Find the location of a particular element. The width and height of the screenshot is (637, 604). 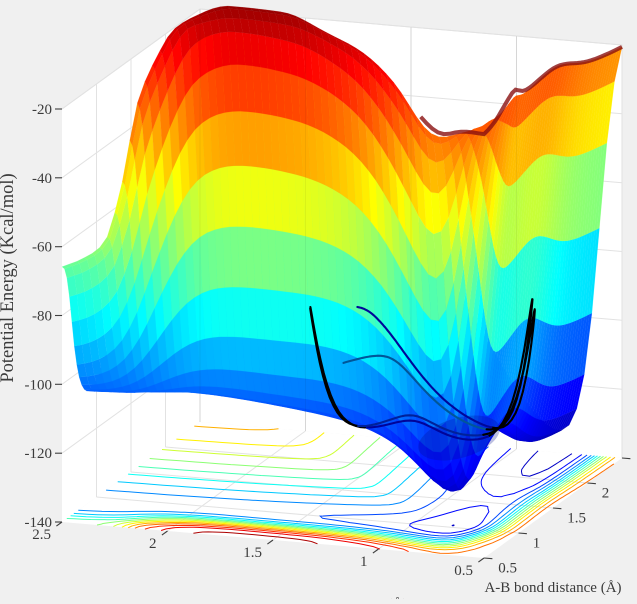

svg-text: -140 is located at coordinates (39, 523).